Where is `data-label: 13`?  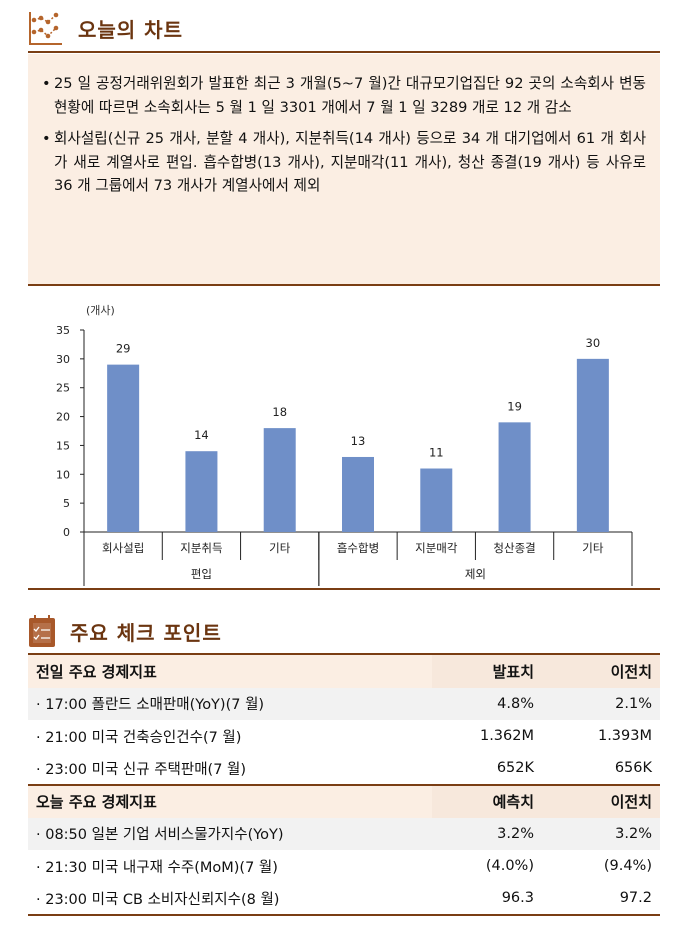 data-label: 13 is located at coordinates (358, 441).